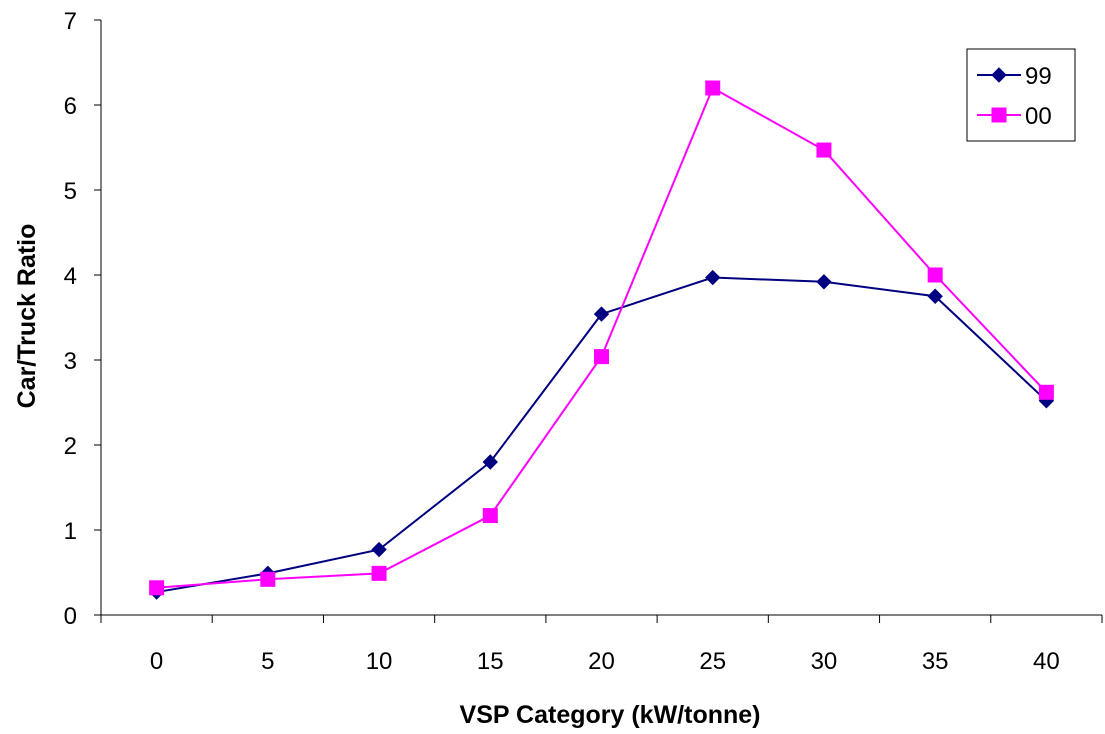  What do you see at coordinates (490, 661) in the screenshot?
I see `x-tick-label: 15` at bounding box center [490, 661].